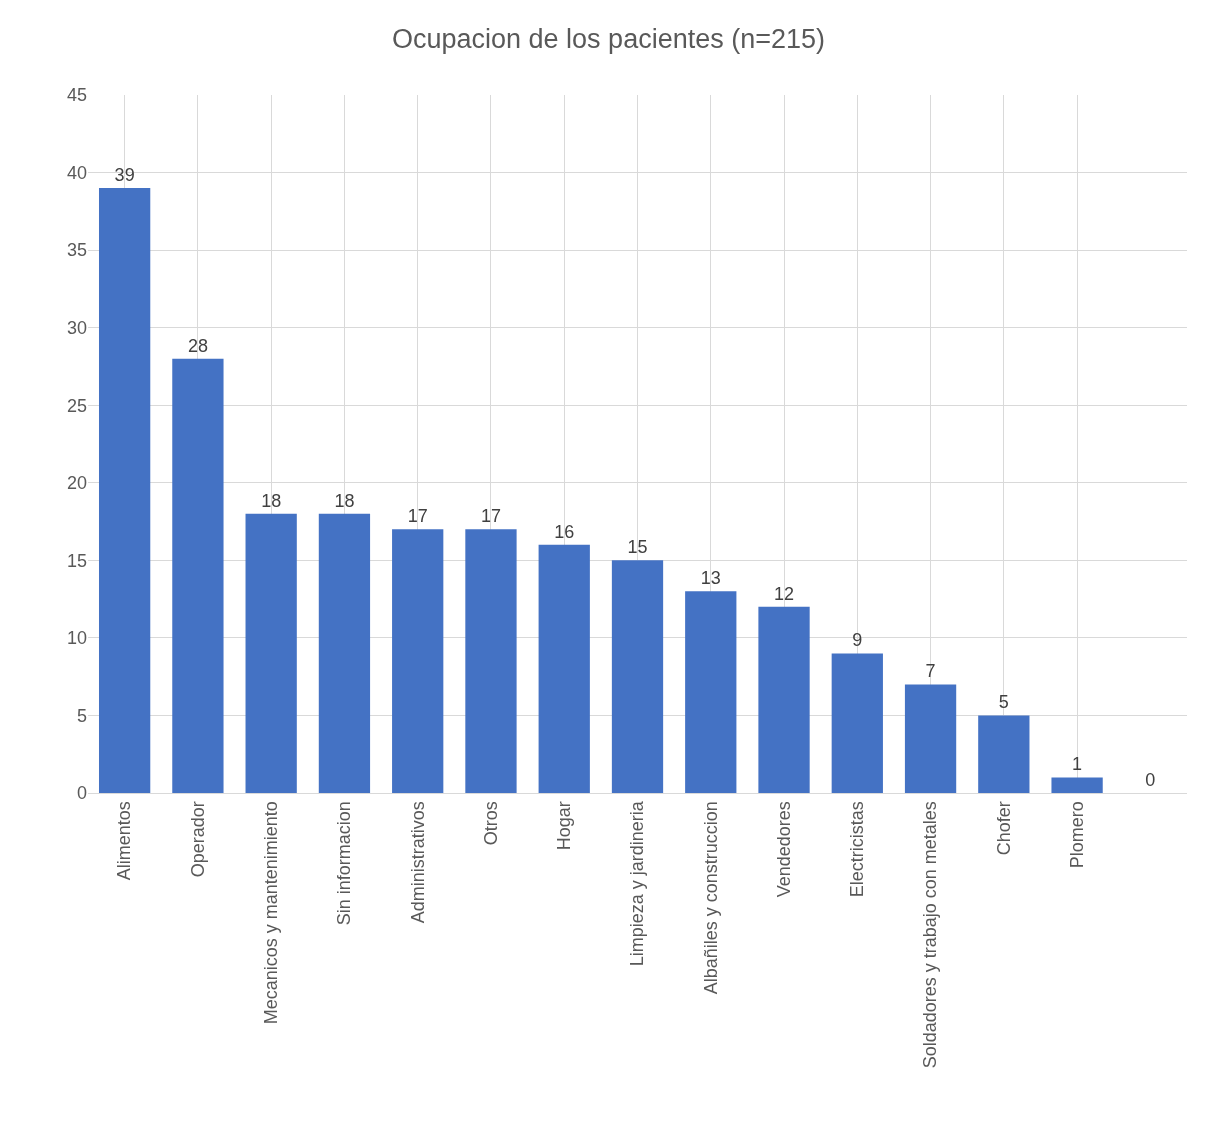  I want to click on x-tick-label: Operador, so click(197, 839).